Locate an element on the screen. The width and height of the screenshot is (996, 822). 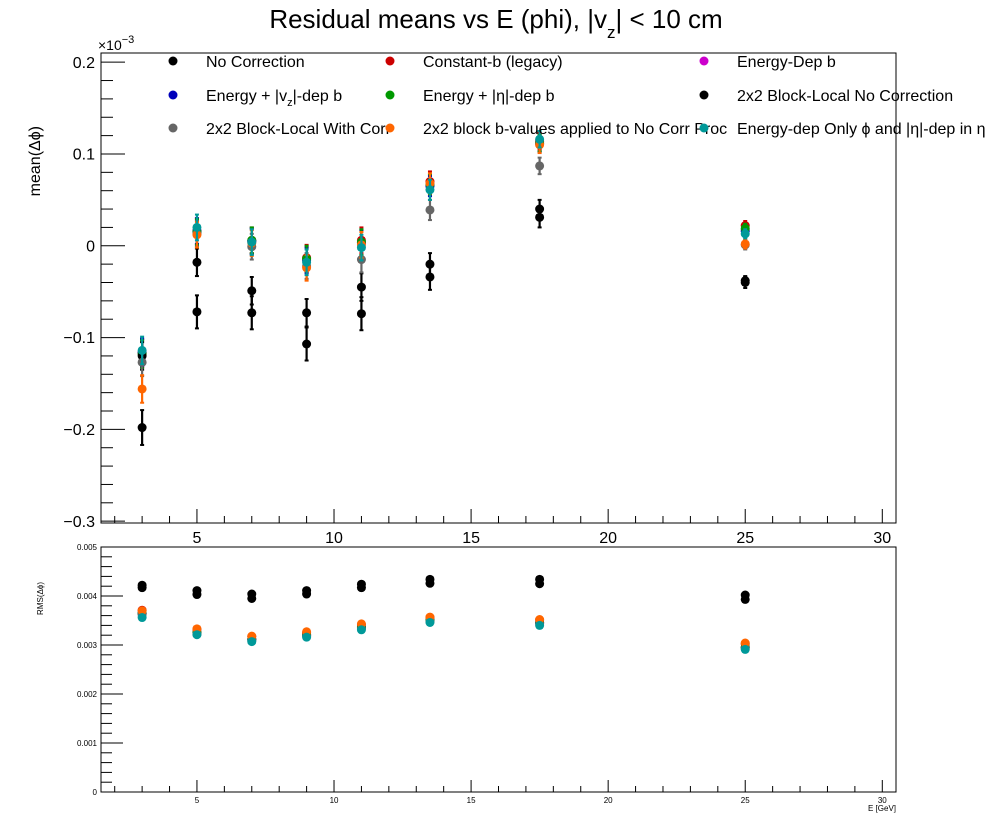
y-tick-label: 0.1 is located at coordinates (84, 155).